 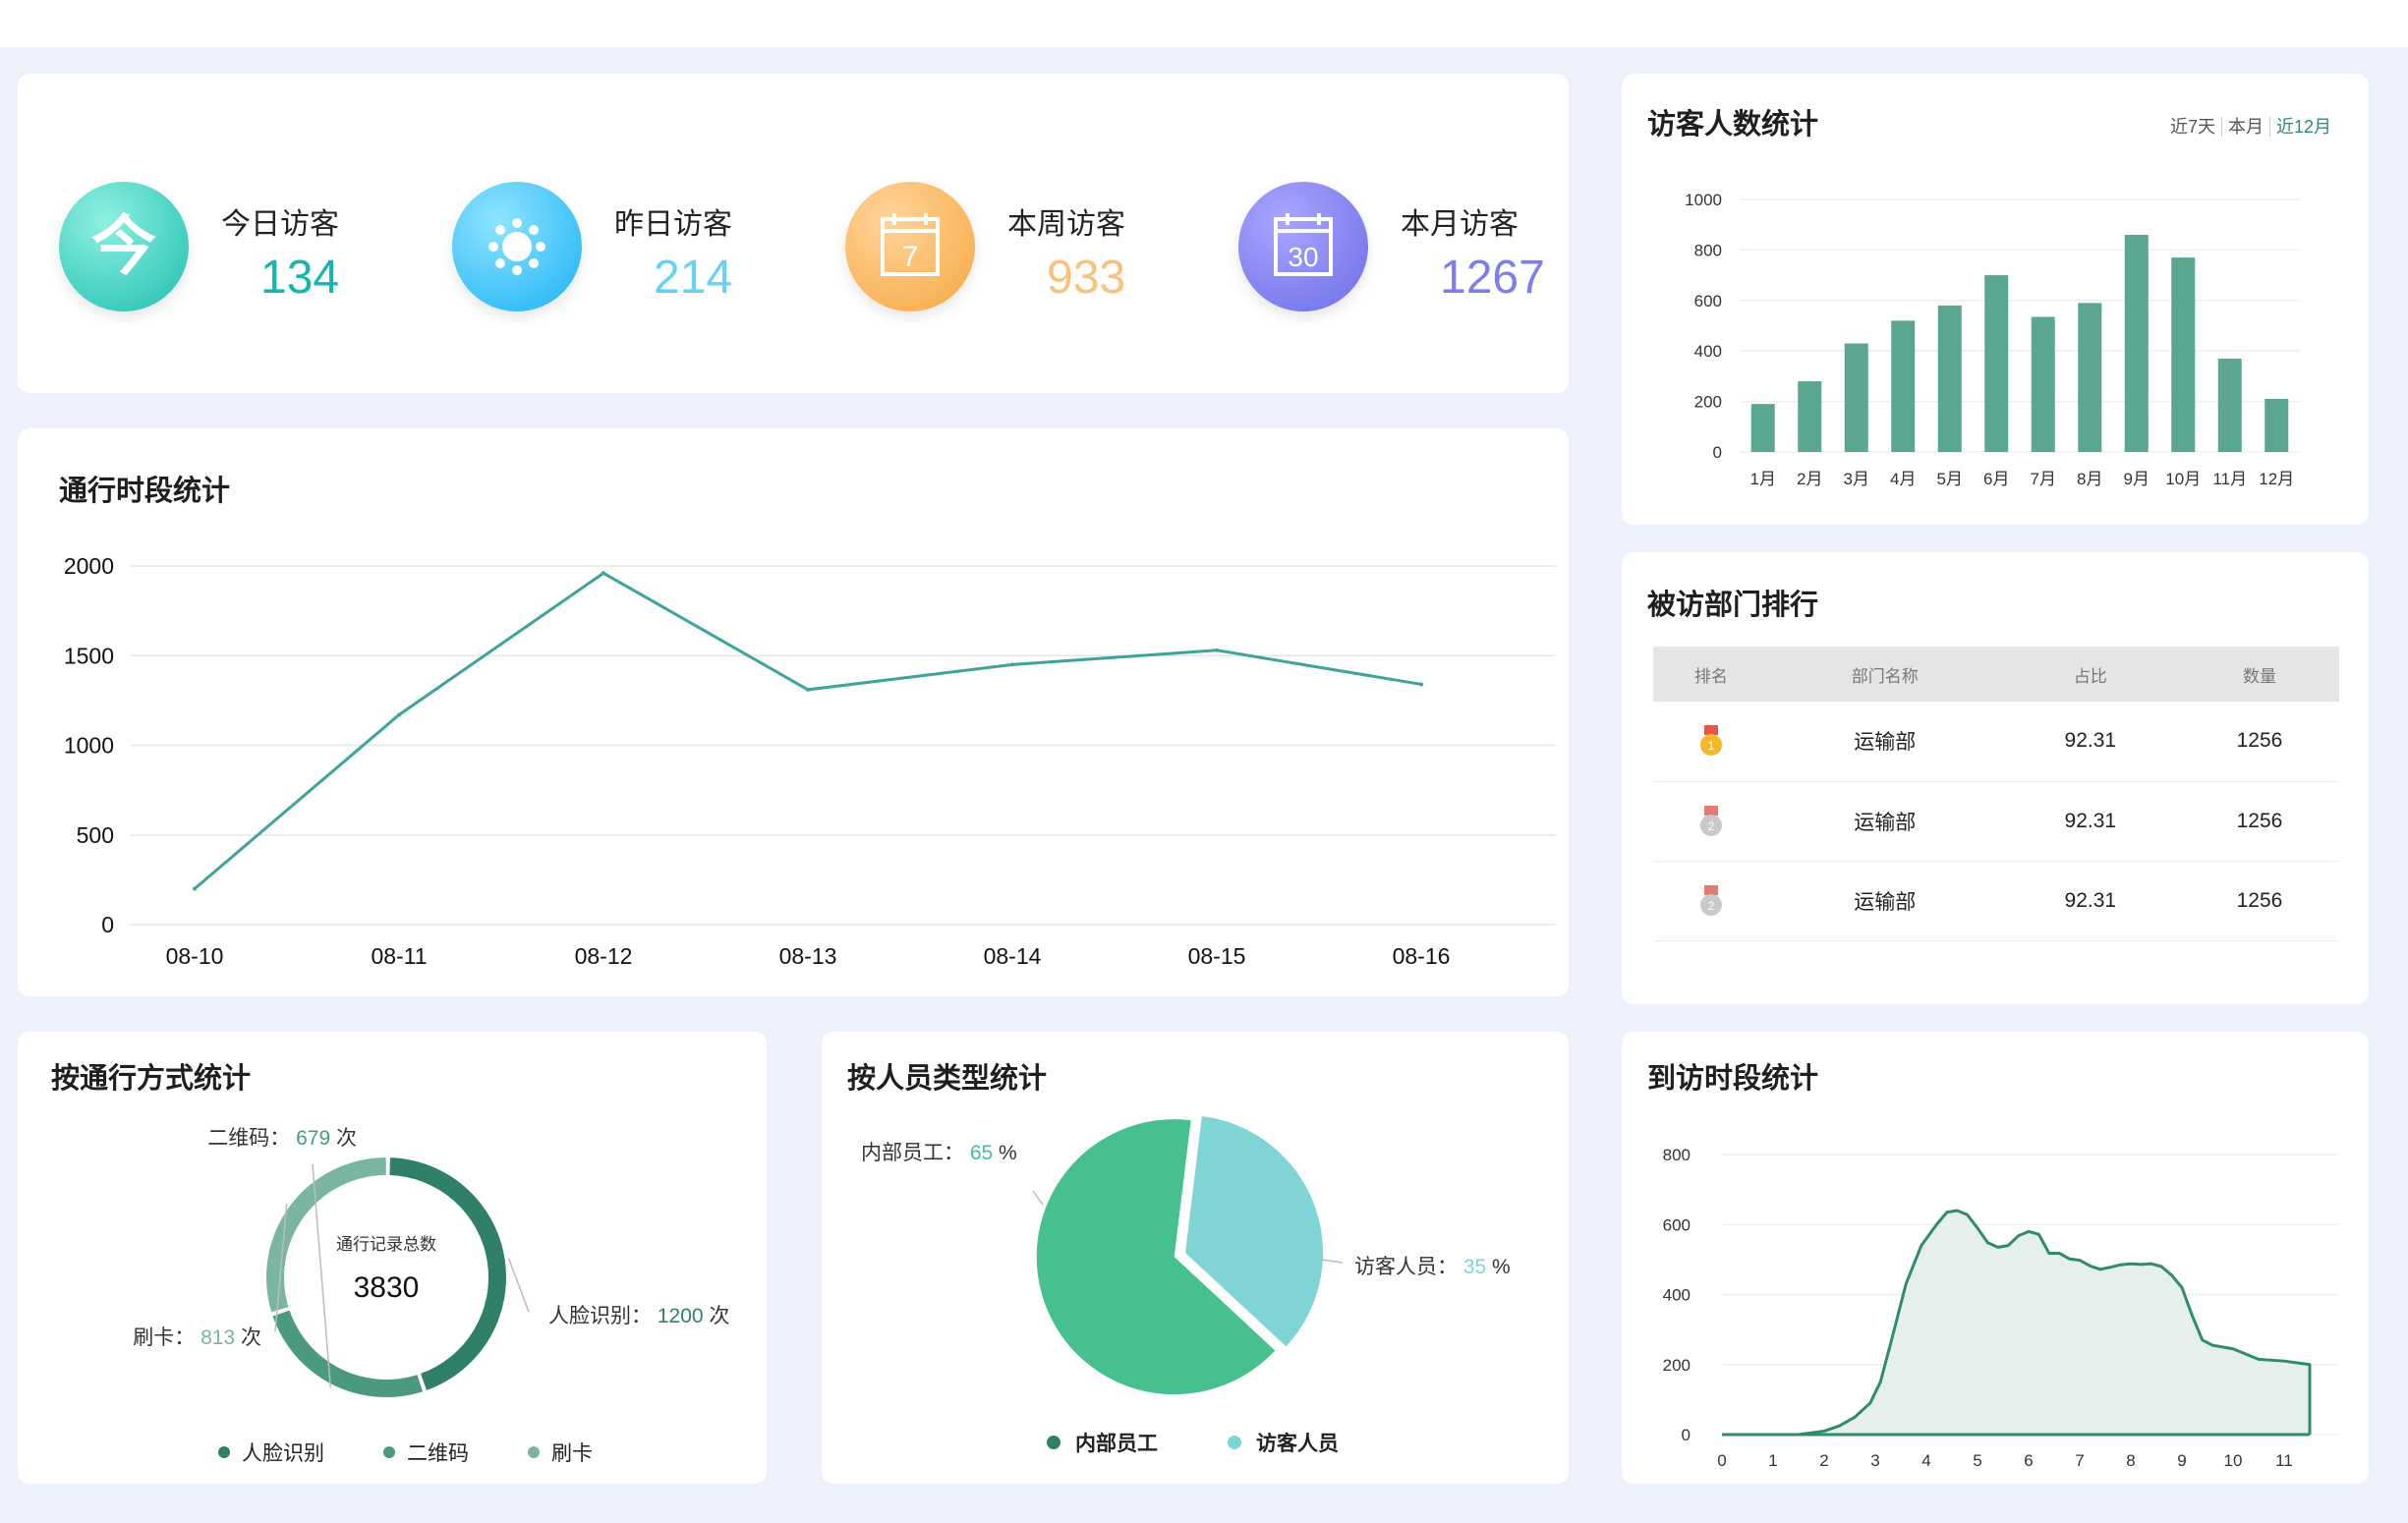 I want to click on top-bar, so click(x=1204, y=23).